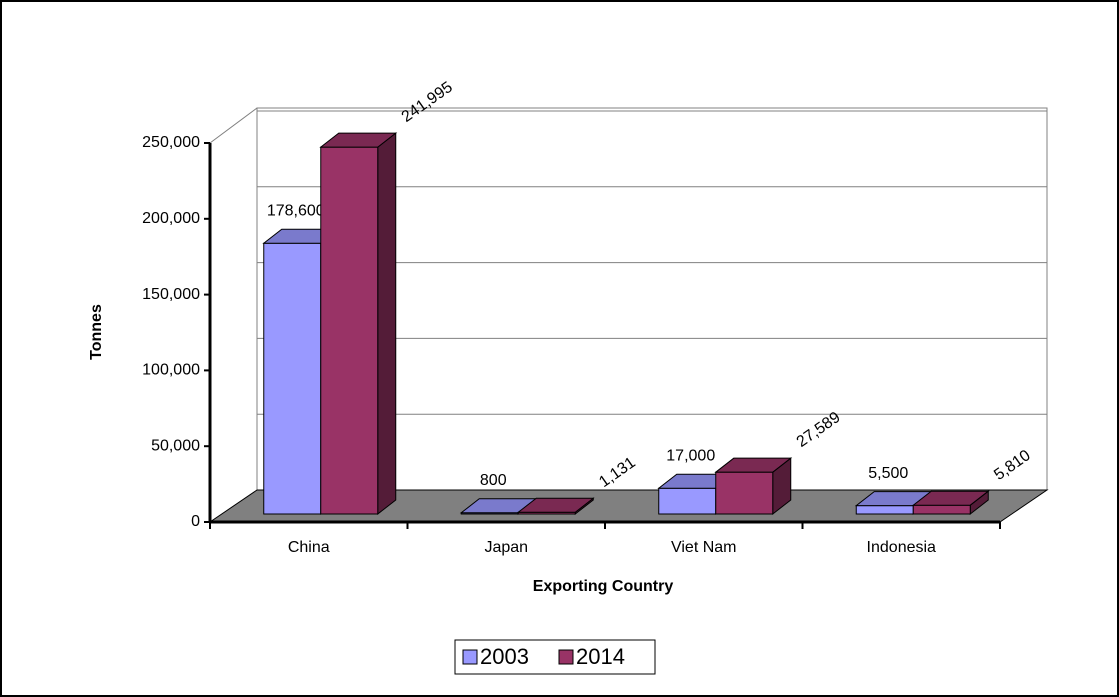  What do you see at coordinates (704, 547) in the screenshot?
I see `x-tick-label: Viet Nam` at bounding box center [704, 547].